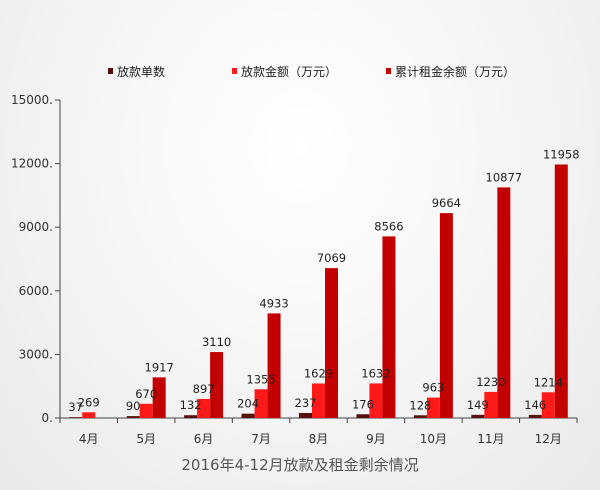  Describe the element at coordinates (159, 367) in the screenshot. I see `data-label: 1917` at that location.